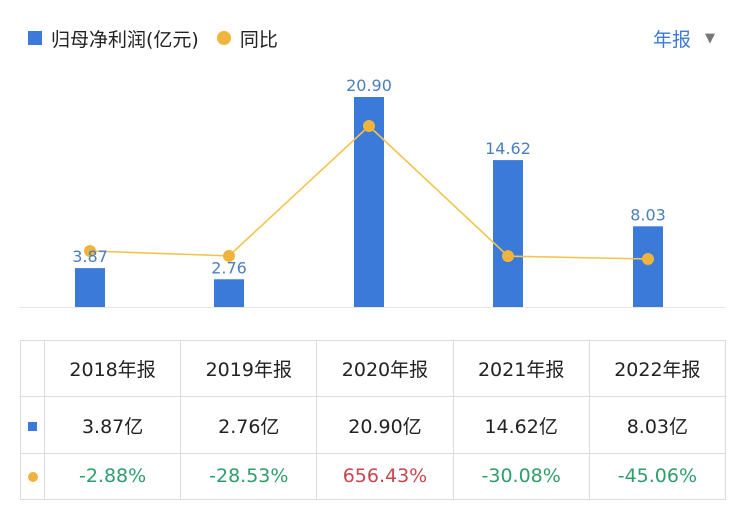 The image size is (745, 519). Describe the element at coordinates (249, 425) in the screenshot. I see `profit-cell: 2.76亿` at that location.